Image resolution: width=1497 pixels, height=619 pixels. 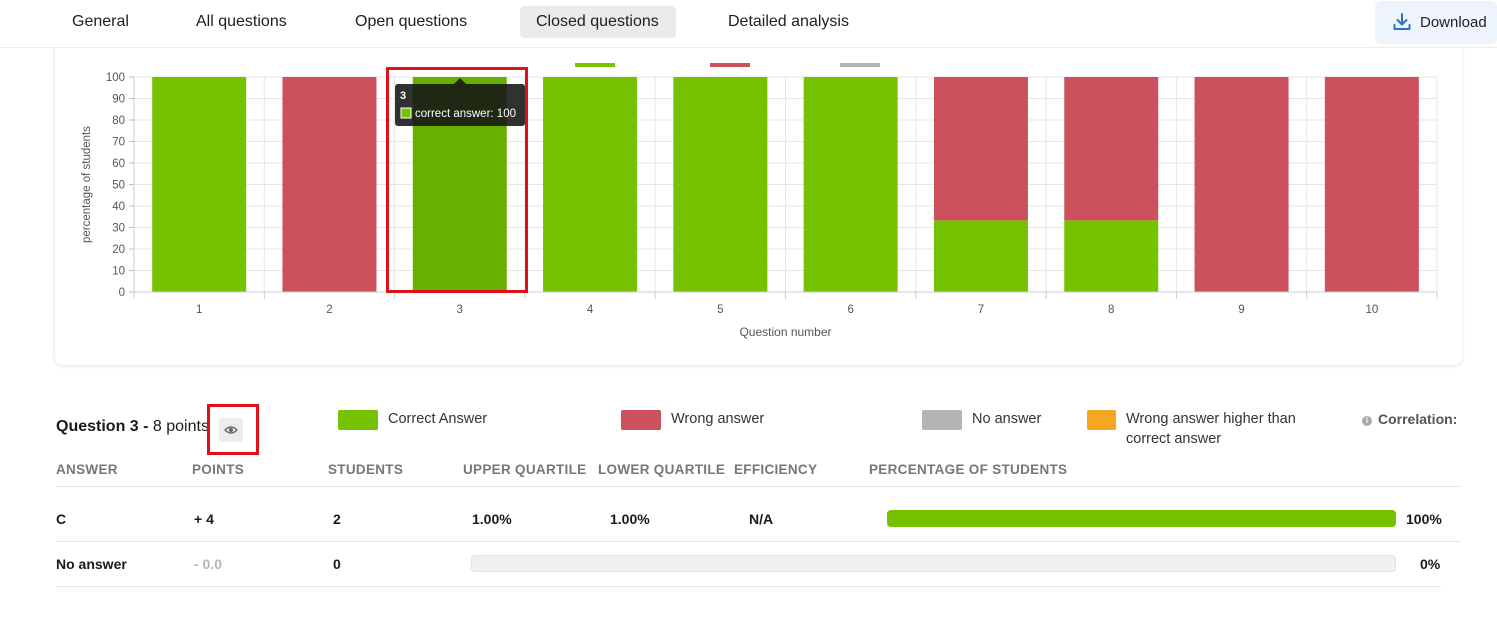 I want to click on cell-lower-quartile: 1.00%, so click(x=630, y=519).